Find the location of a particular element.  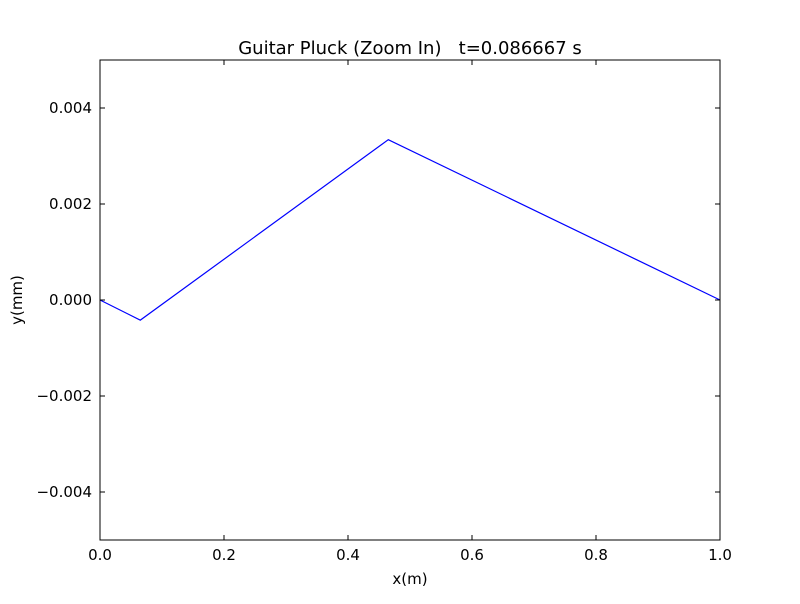

y-axis-label: y(mm) is located at coordinates (17, 300).